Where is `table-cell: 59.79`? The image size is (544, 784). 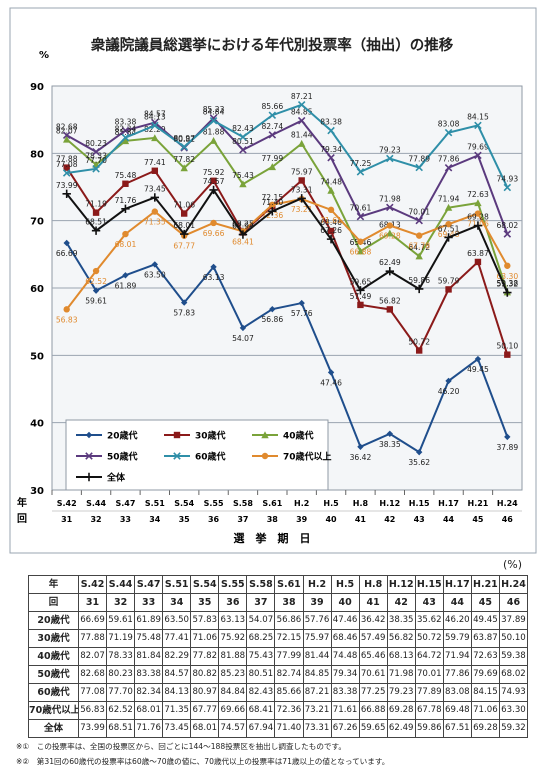
table-cell: 59.79 is located at coordinates (457, 638).